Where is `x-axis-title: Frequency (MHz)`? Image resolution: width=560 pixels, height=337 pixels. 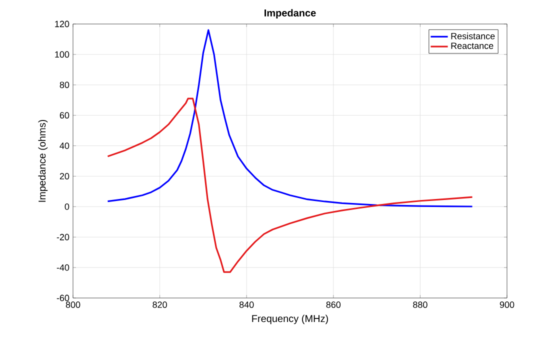 x-axis-title: Frequency (MHz) is located at coordinates (290, 319).